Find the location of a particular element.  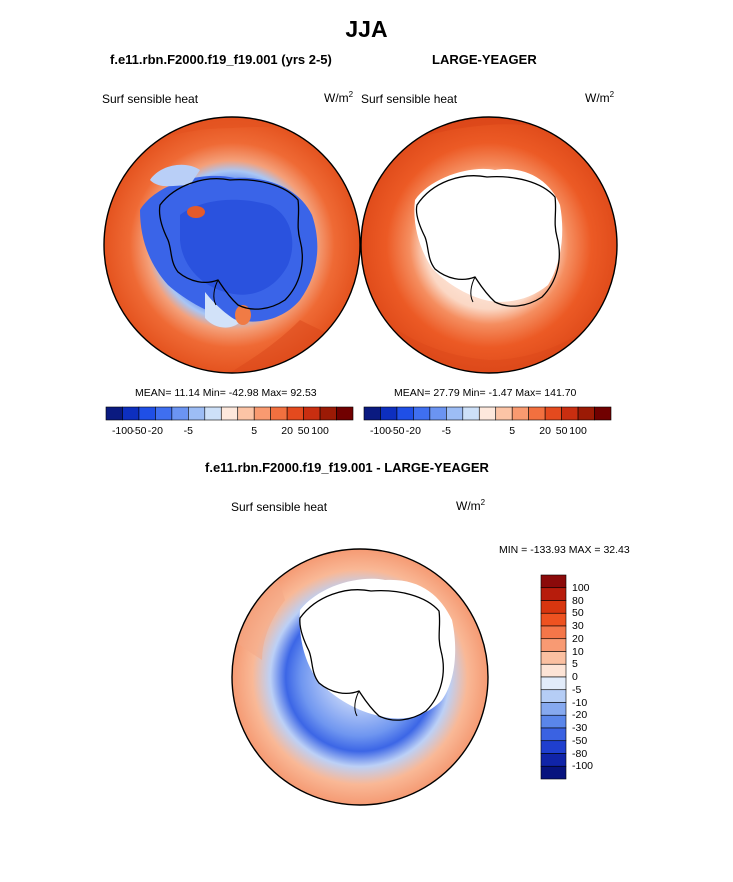

variable-label-left: Surf sensible heat is located at coordinates (150, 99).